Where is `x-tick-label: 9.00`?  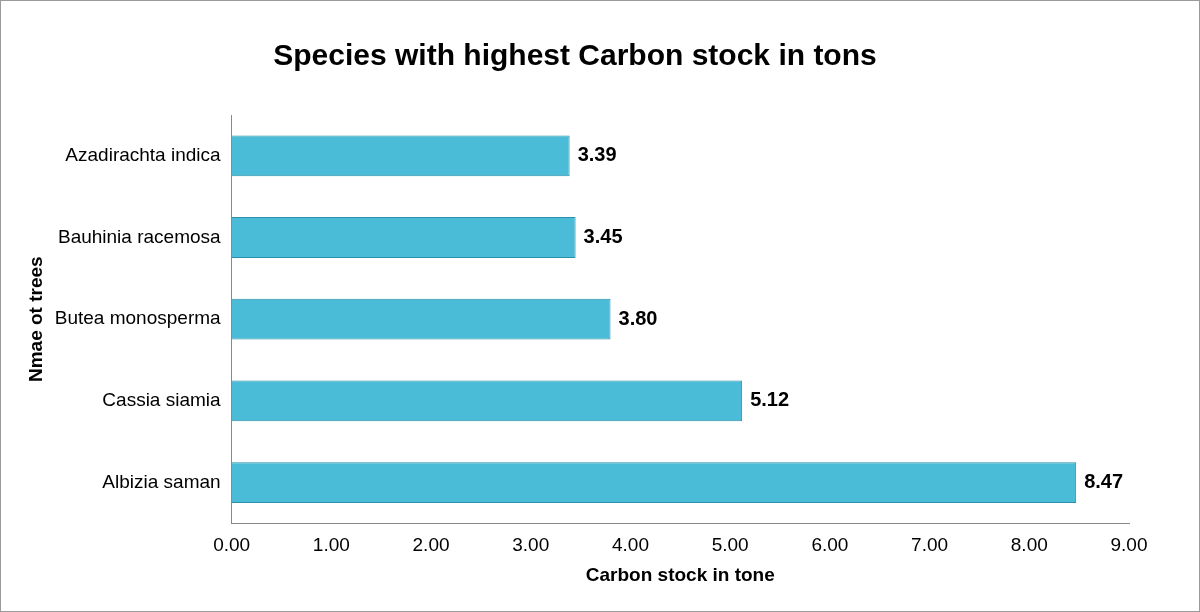 x-tick-label: 9.00 is located at coordinates (1129, 545).